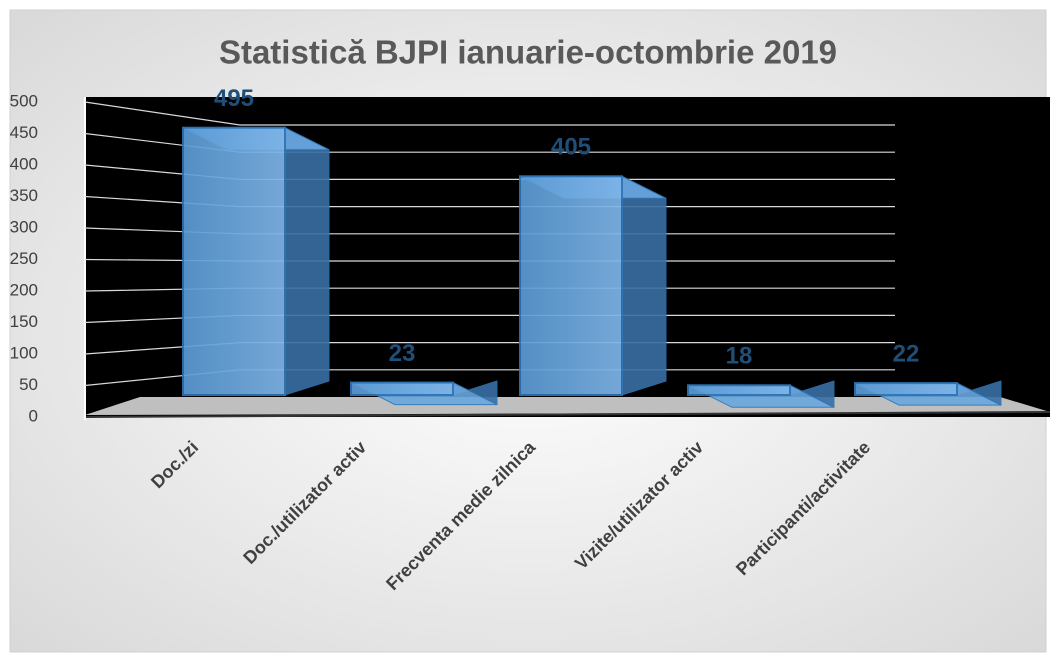 The image size is (1056, 662). Describe the element at coordinates (24, 163) in the screenshot. I see `y-tick-label: 400` at that location.